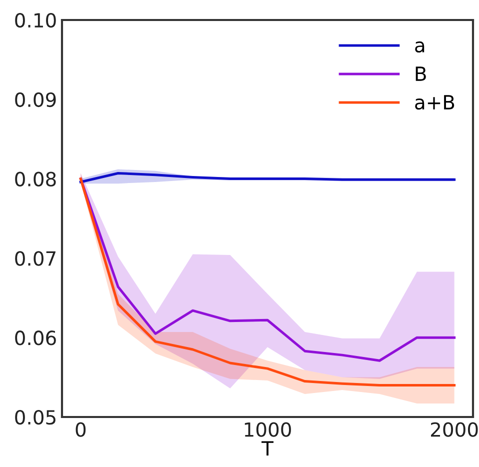  What do you see at coordinates (268, 448) in the screenshot?
I see `x-axis-title: T` at bounding box center [268, 448].